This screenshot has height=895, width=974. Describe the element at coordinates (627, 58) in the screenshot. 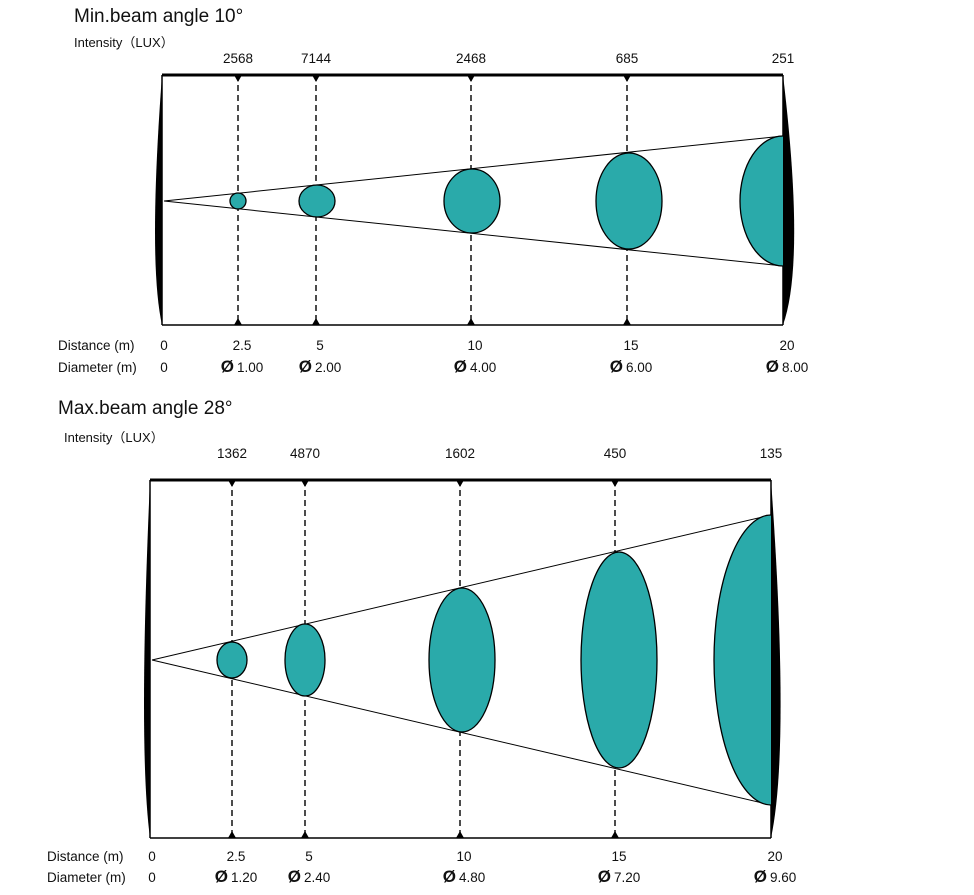

I see `intensity-value: 685` at that location.